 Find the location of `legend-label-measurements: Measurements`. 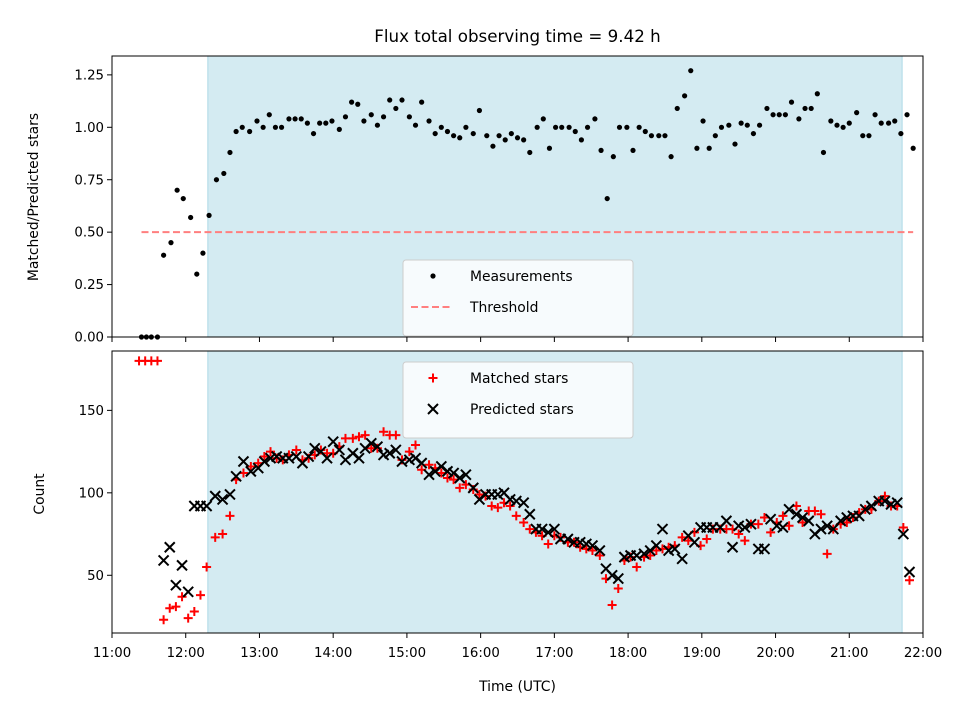

legend-label-measurements: Measurements is located at coordinates (521, 277).